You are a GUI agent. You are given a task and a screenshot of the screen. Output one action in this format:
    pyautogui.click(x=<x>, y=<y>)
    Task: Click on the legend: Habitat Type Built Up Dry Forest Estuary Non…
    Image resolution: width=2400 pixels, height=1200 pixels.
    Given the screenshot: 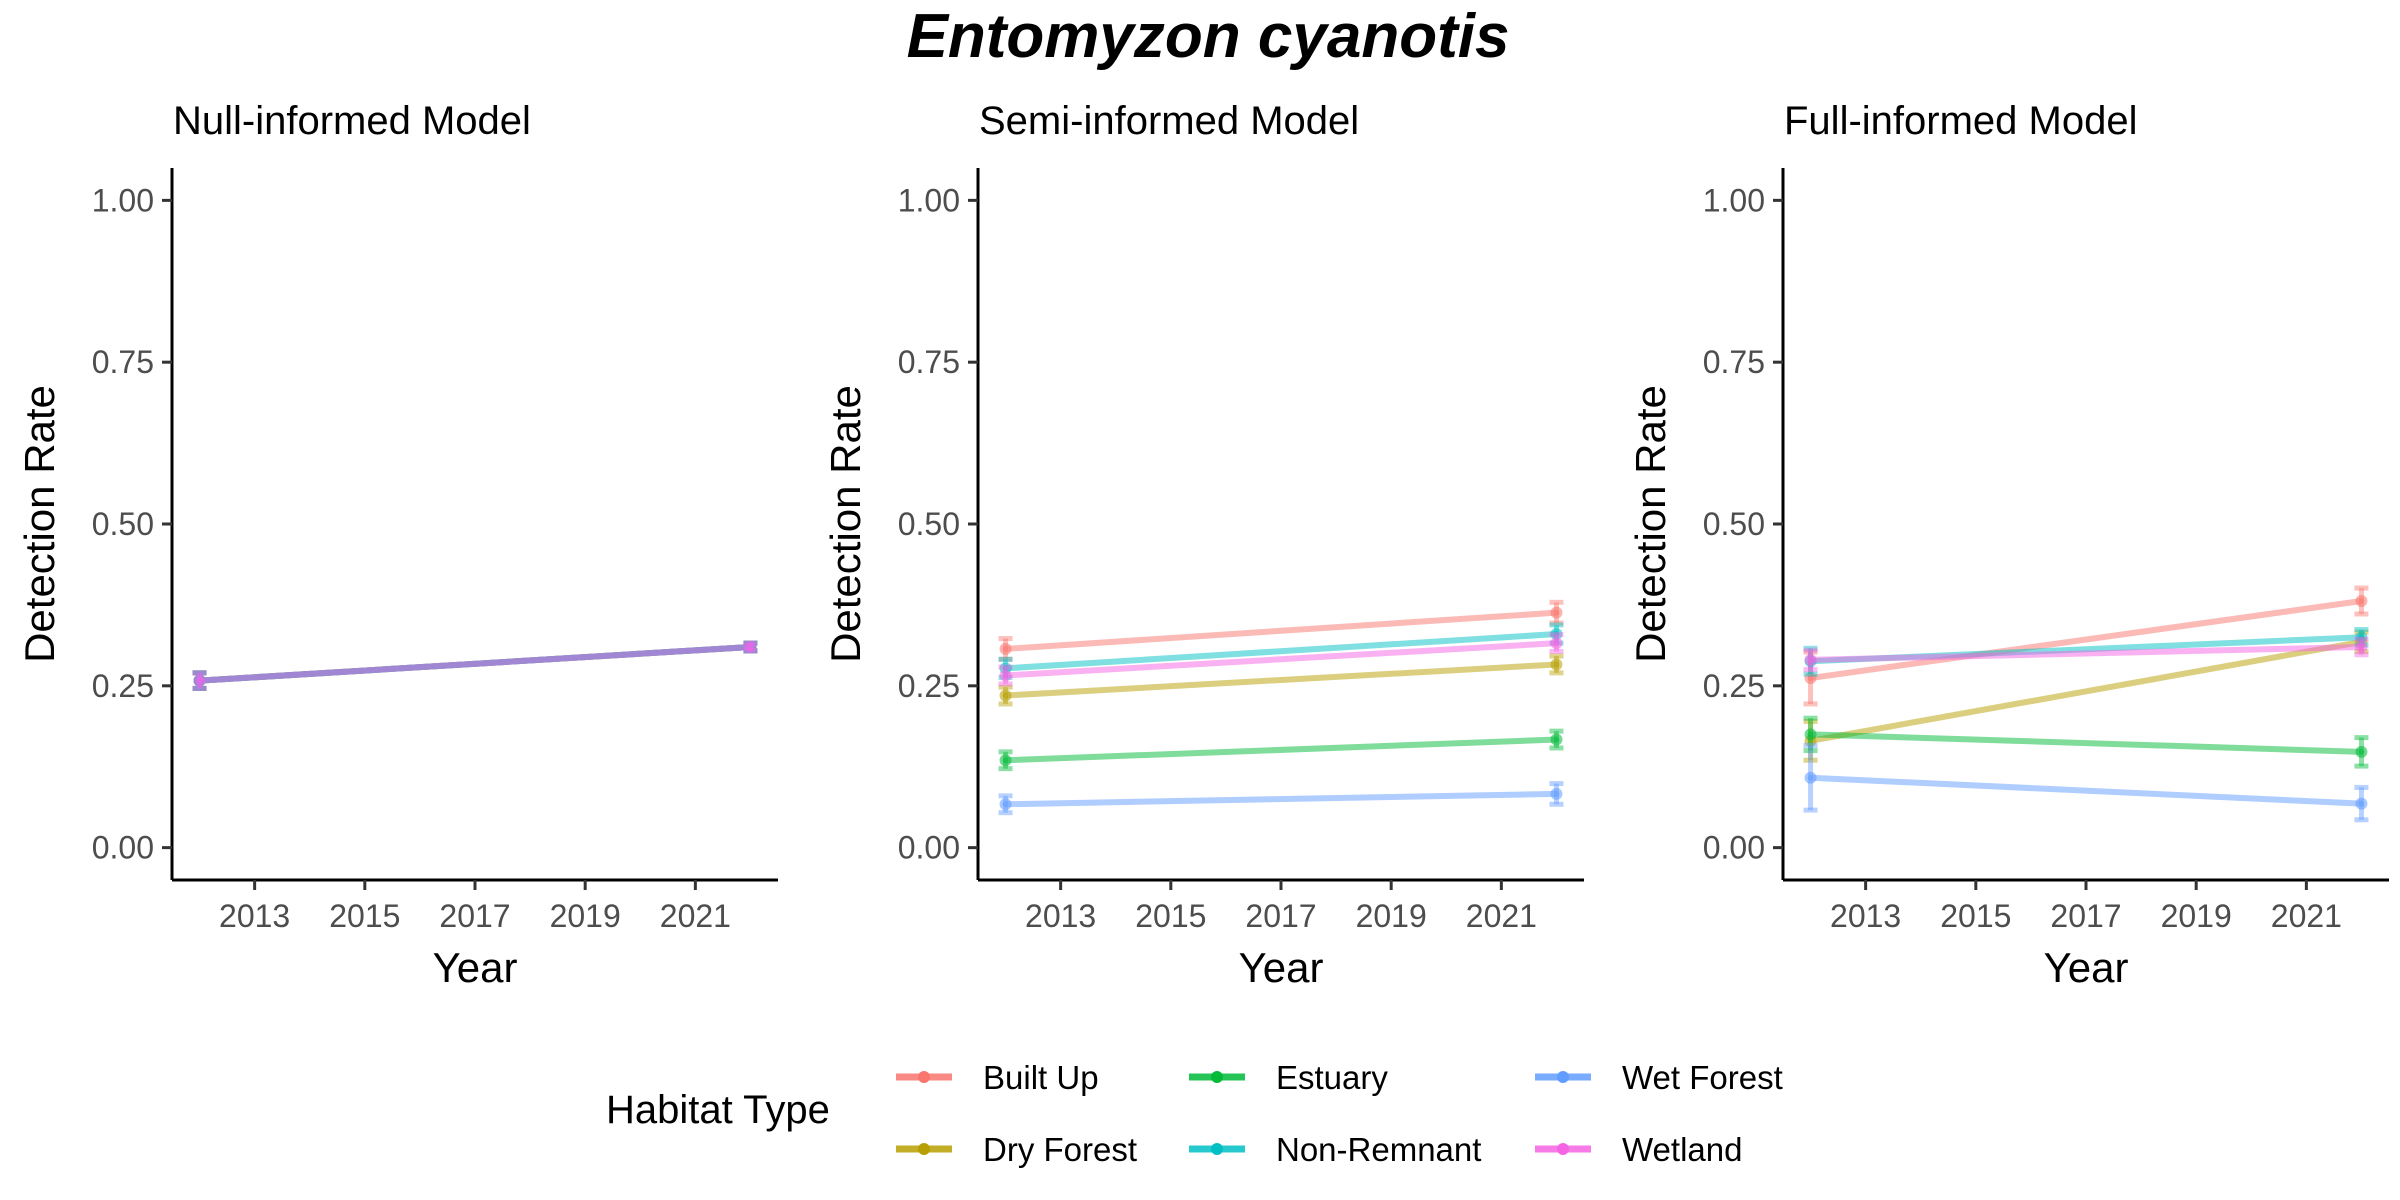 What is the action you would take?
    pyautogui.click(x=1194, y=1113)
    